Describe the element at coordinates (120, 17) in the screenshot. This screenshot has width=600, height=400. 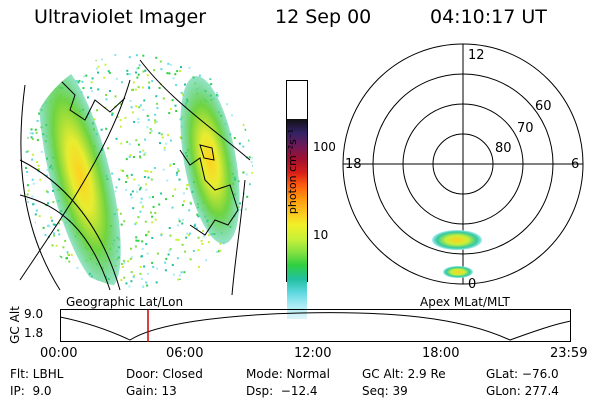
I see `instrument-title: Ultraviolet Imager` at that location.